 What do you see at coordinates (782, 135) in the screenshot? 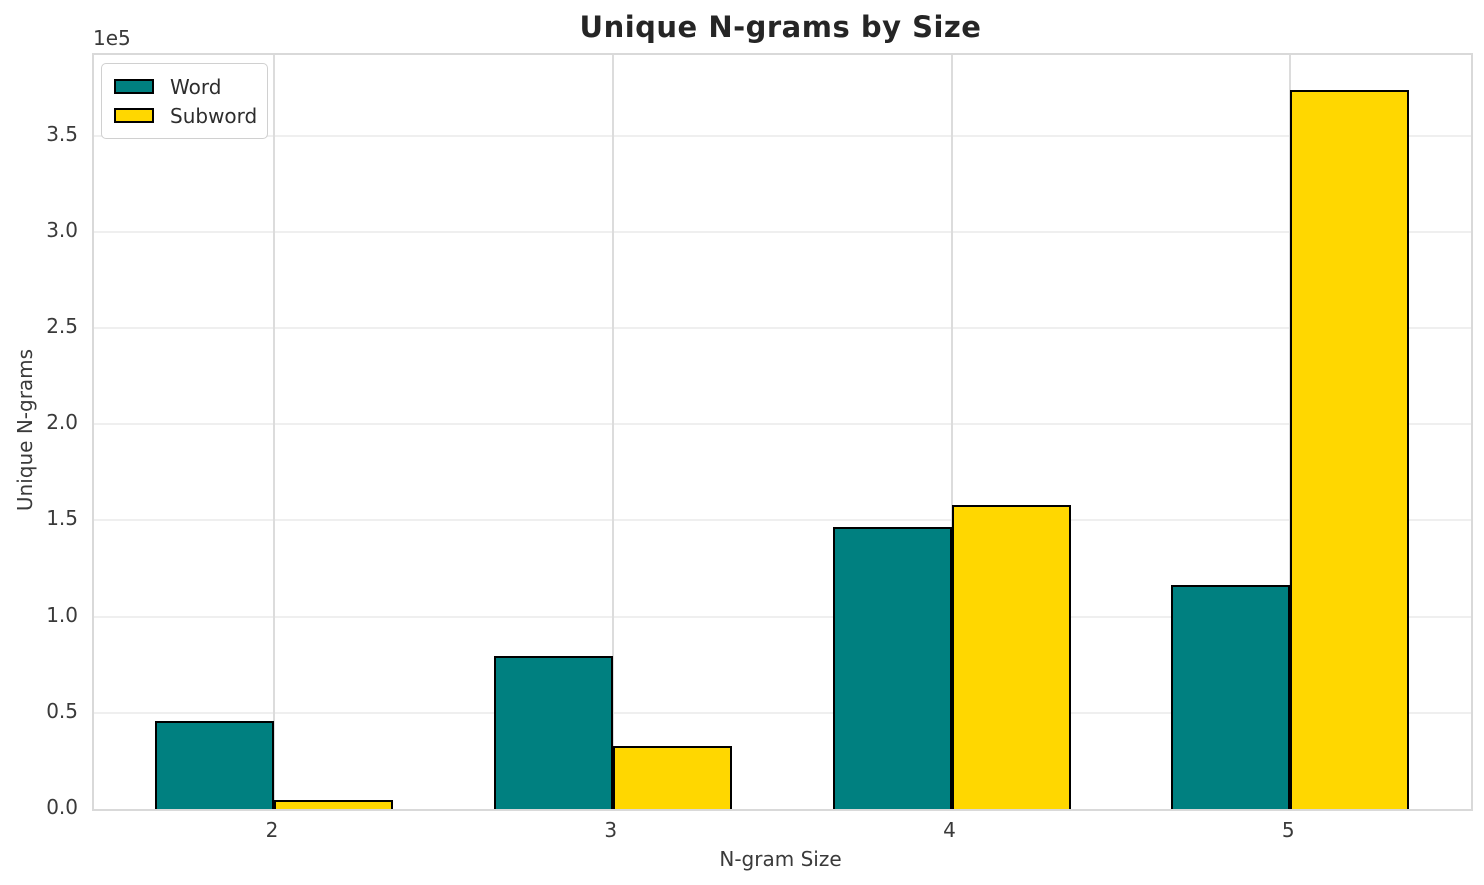
I see `h-gridline-3.5` at bounding box center [782, 135].